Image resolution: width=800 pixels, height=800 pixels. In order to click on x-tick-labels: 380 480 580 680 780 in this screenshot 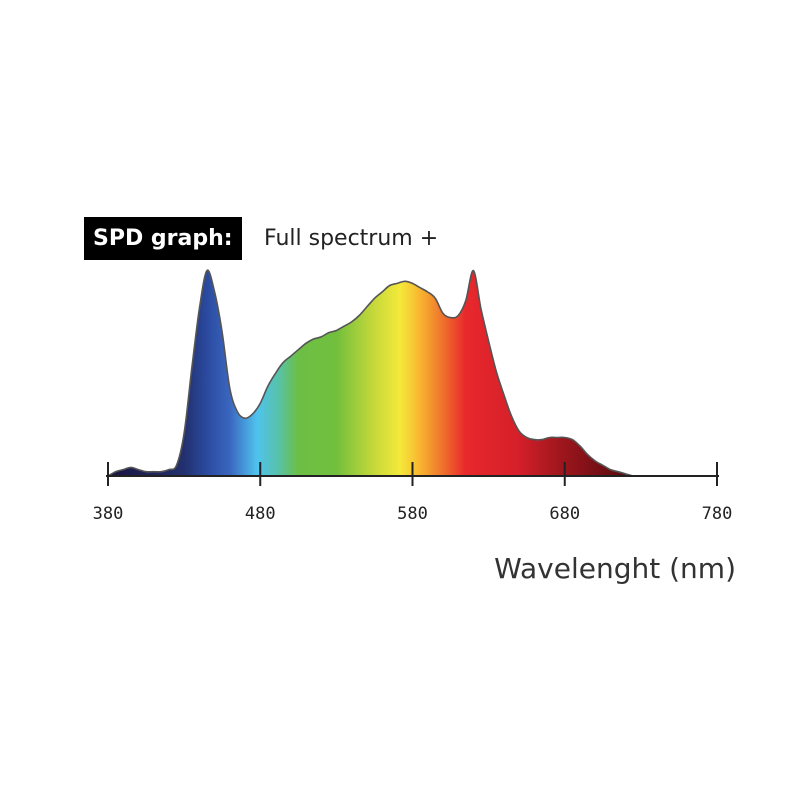, I will do `click(413, 514)`.